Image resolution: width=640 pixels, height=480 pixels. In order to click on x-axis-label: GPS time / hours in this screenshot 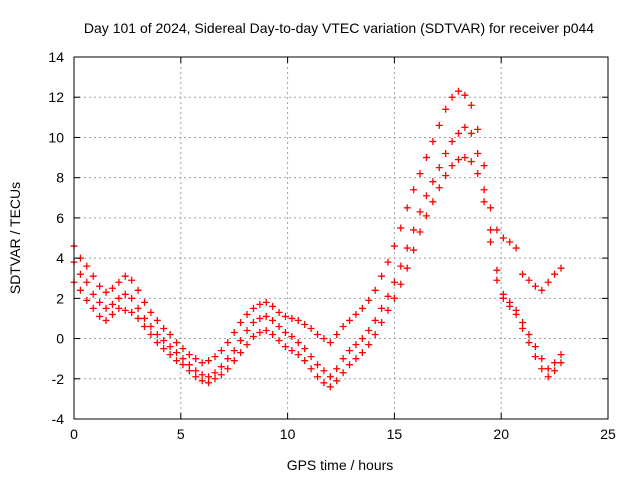, I will do `click(340, 465)`.